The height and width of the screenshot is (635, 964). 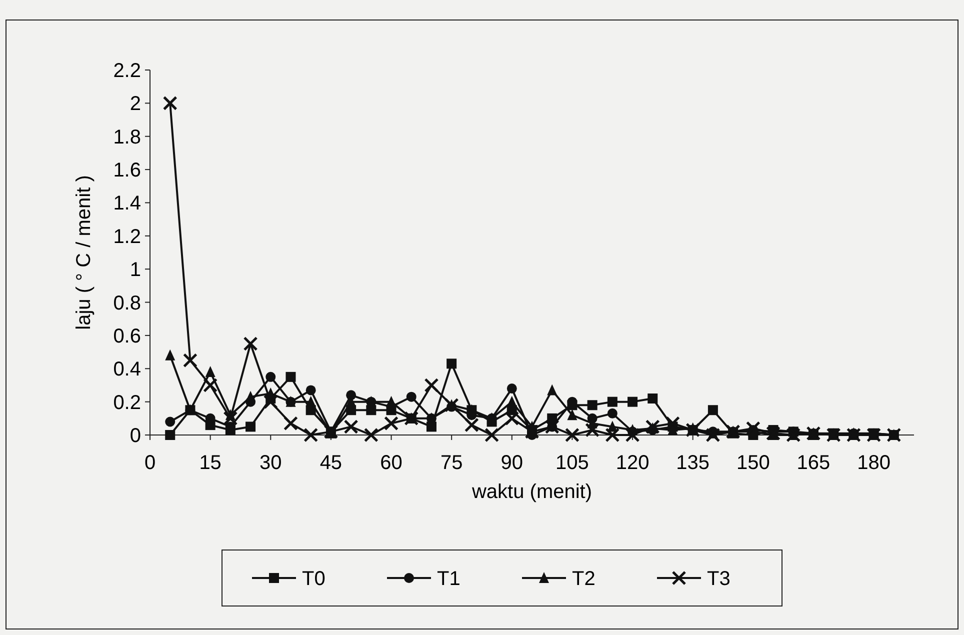 What do you see at coordinates (391, 463) in the screenshot?
I see `x-tick-label: 60` at bounding box center [391, 463].